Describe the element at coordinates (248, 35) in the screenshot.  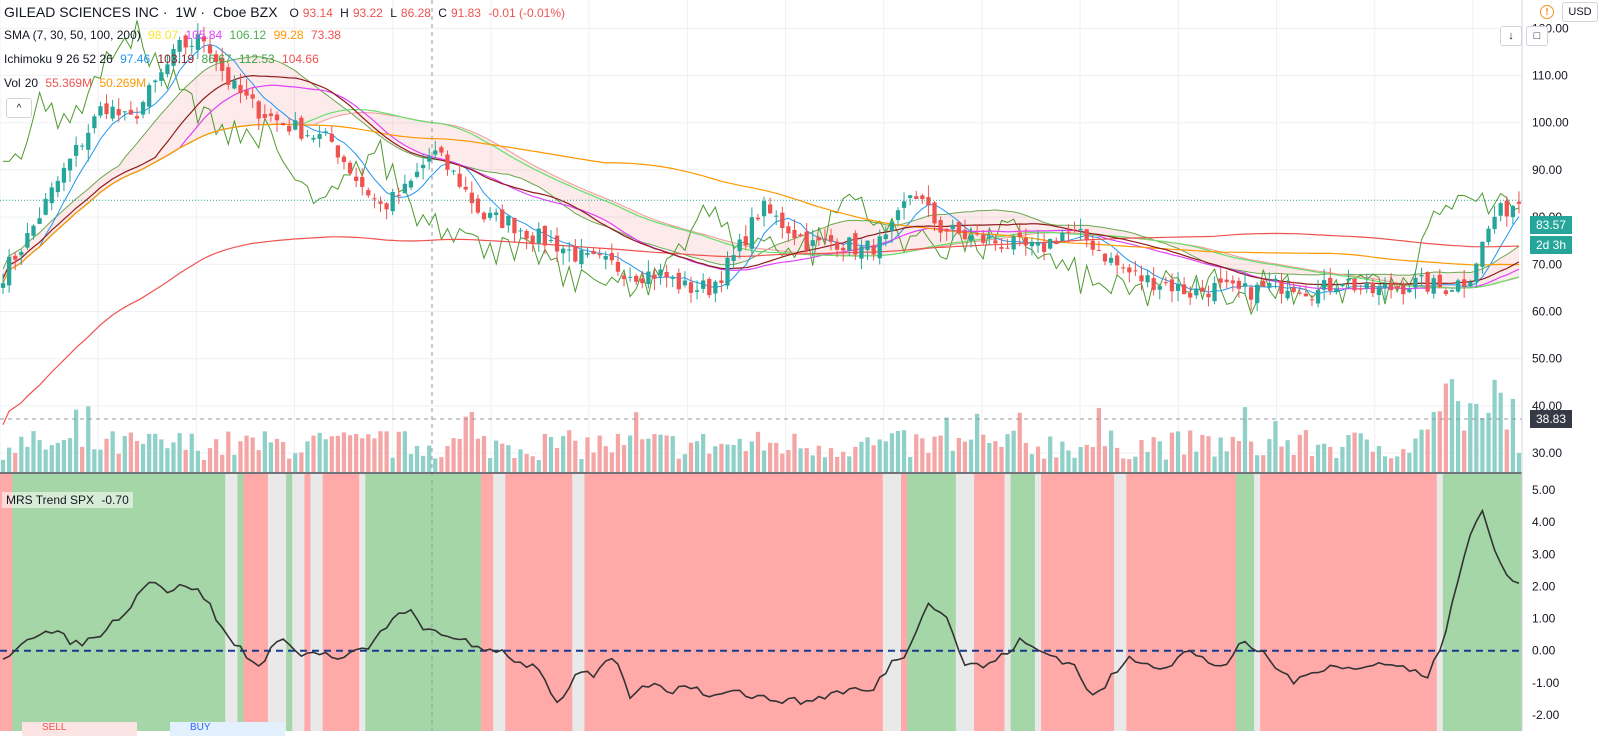
I see `sma-value: 106.12` at that location.